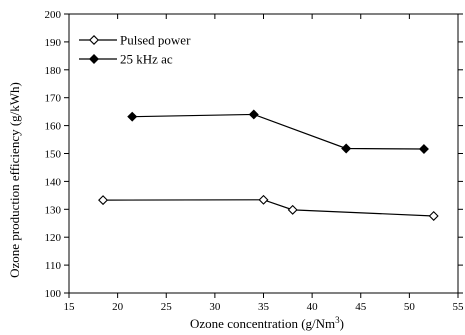 The height and width of the screenshot is (335, 465). I want to click on y-tick-label: 150, so click(53, 155).